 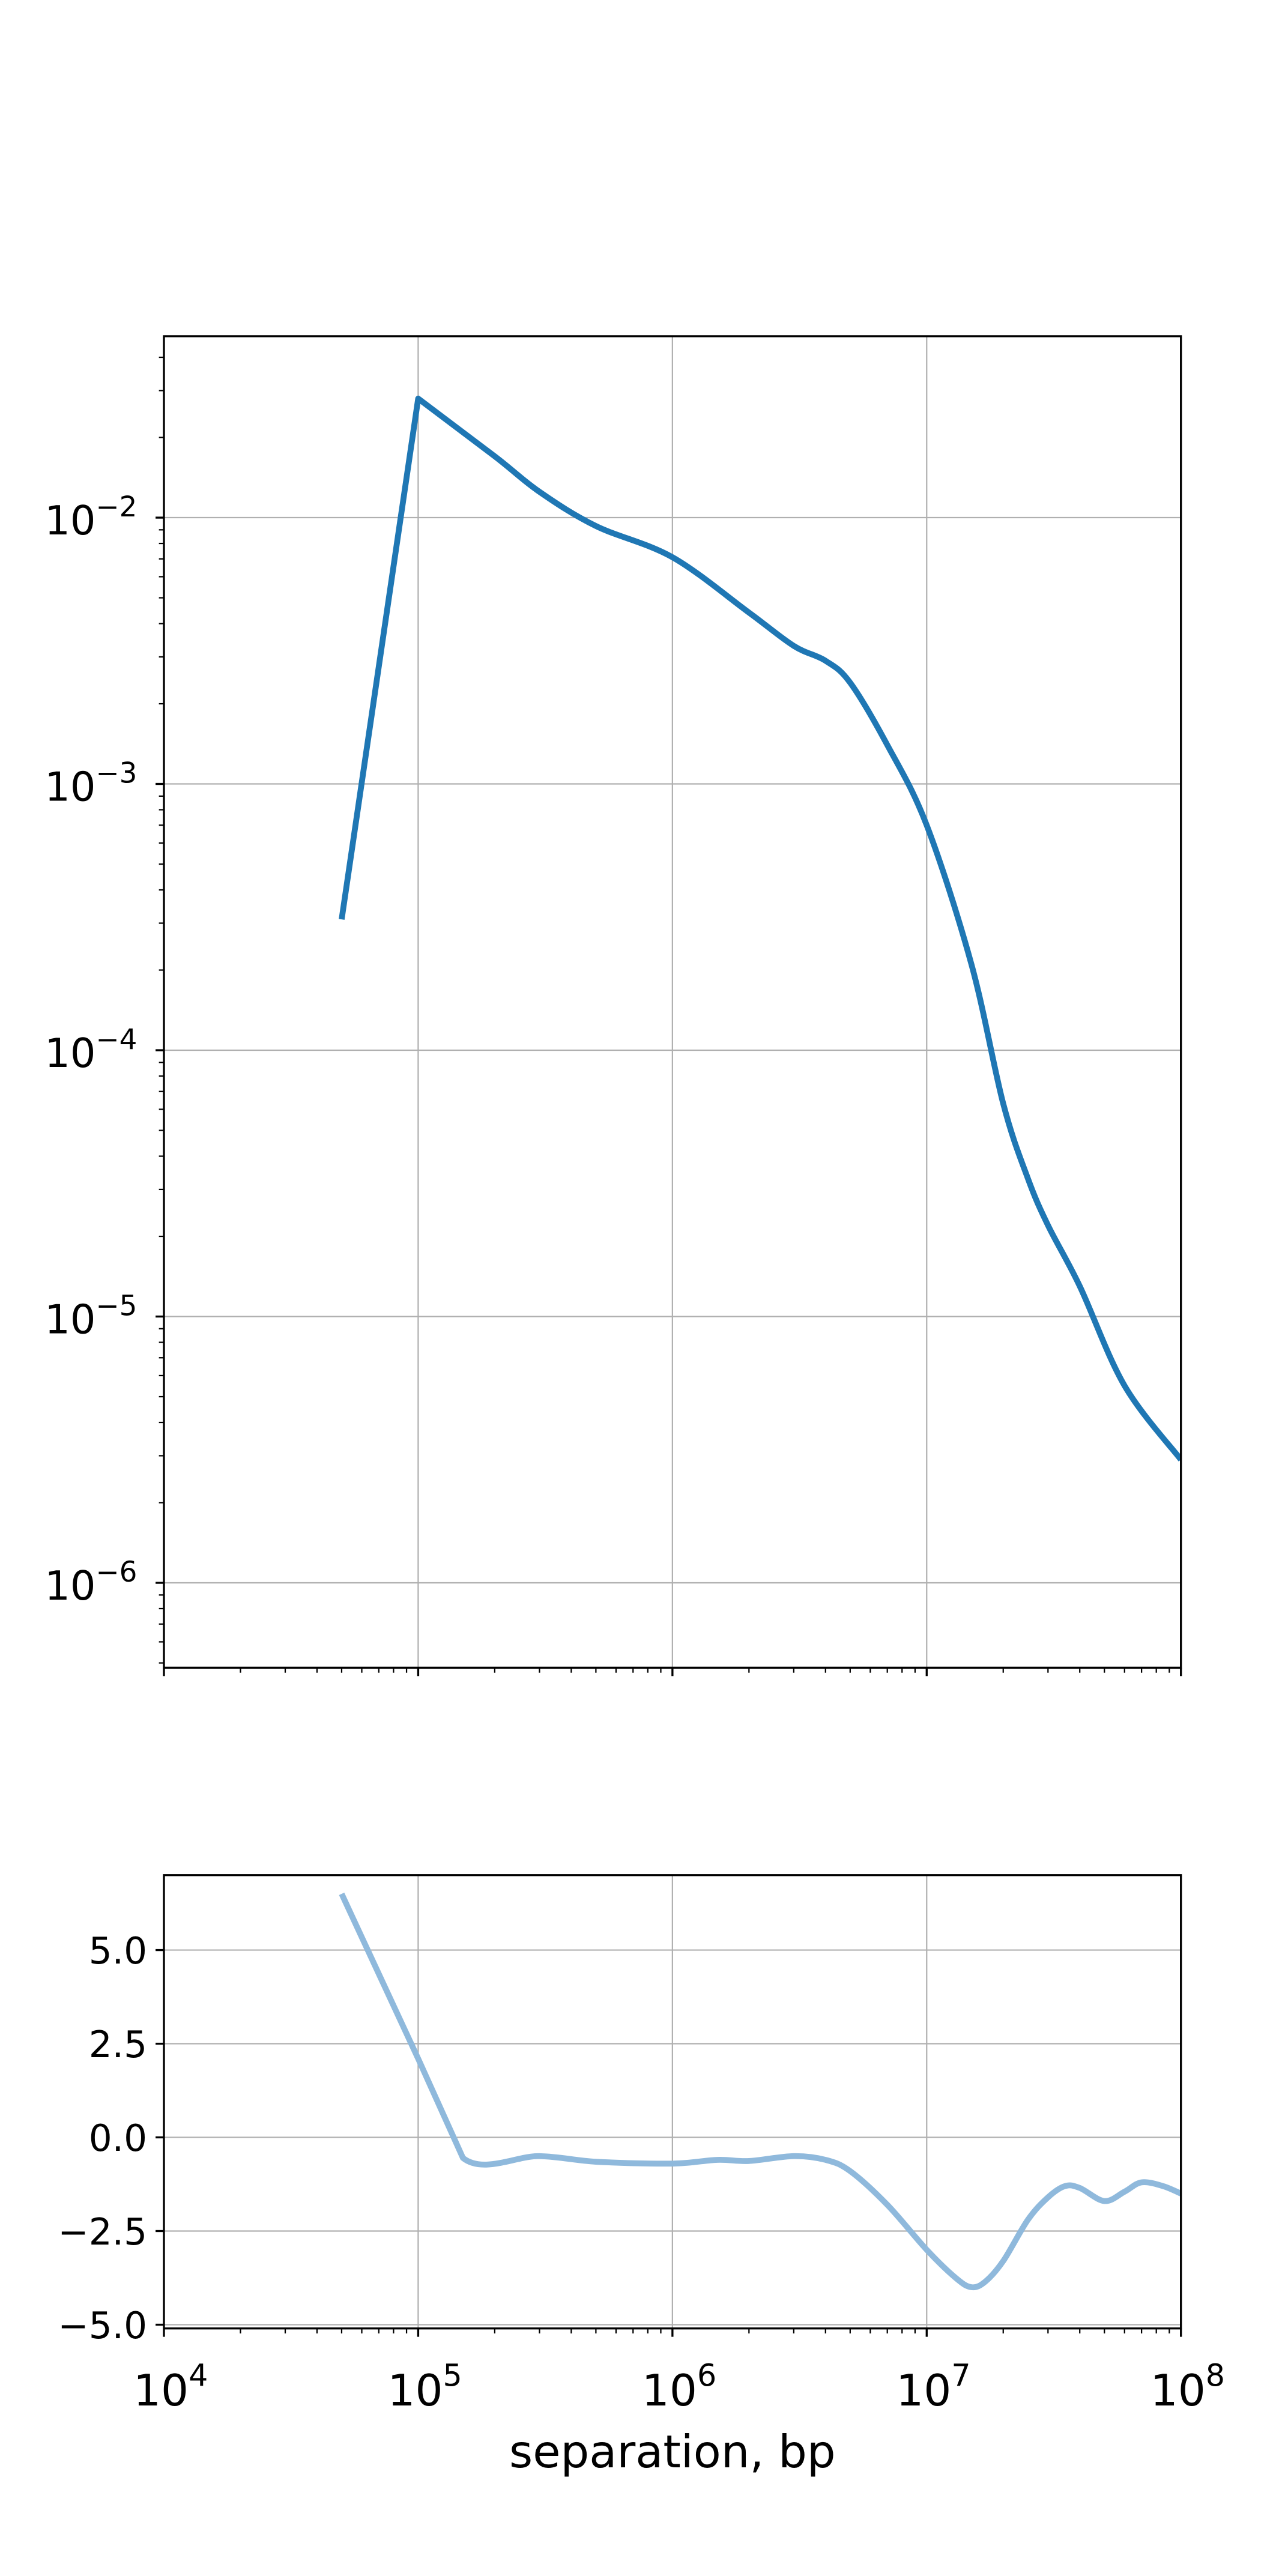 I want to click on y-tick-label: 10⁻³, so click(x=90, y=784).